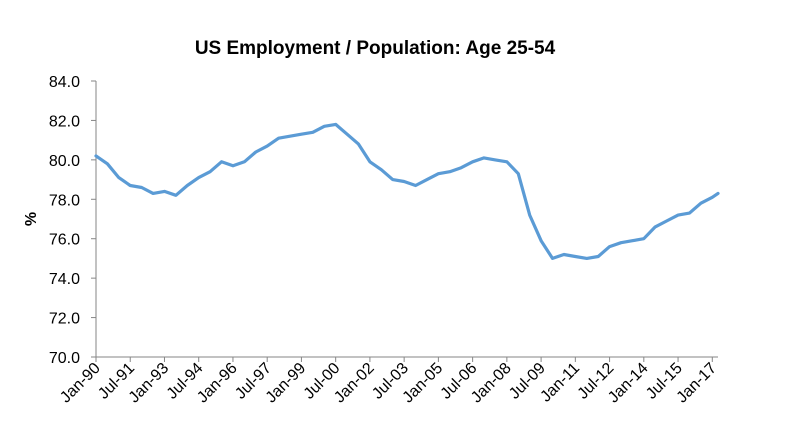 This screenshot has height=441, width=787. I want to click on y-tick-label: 74.0, so click(64, 279).